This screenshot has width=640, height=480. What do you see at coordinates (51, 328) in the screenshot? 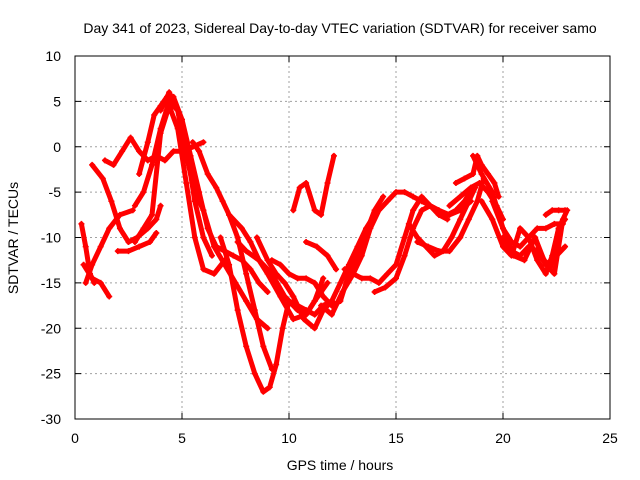
I see `y-tick-label: -20` at bounding box center [51, 328].